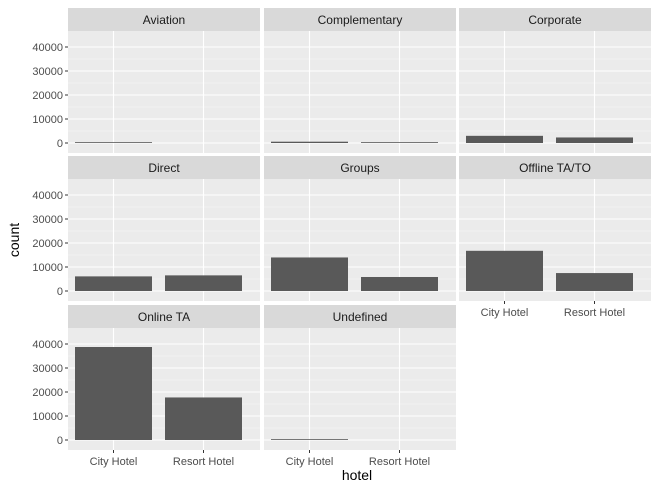  What do you see at coordinates (504, 139) in the screenshot?
I see `bar-corporate-city-hotel` at bounding box center [504, 139].